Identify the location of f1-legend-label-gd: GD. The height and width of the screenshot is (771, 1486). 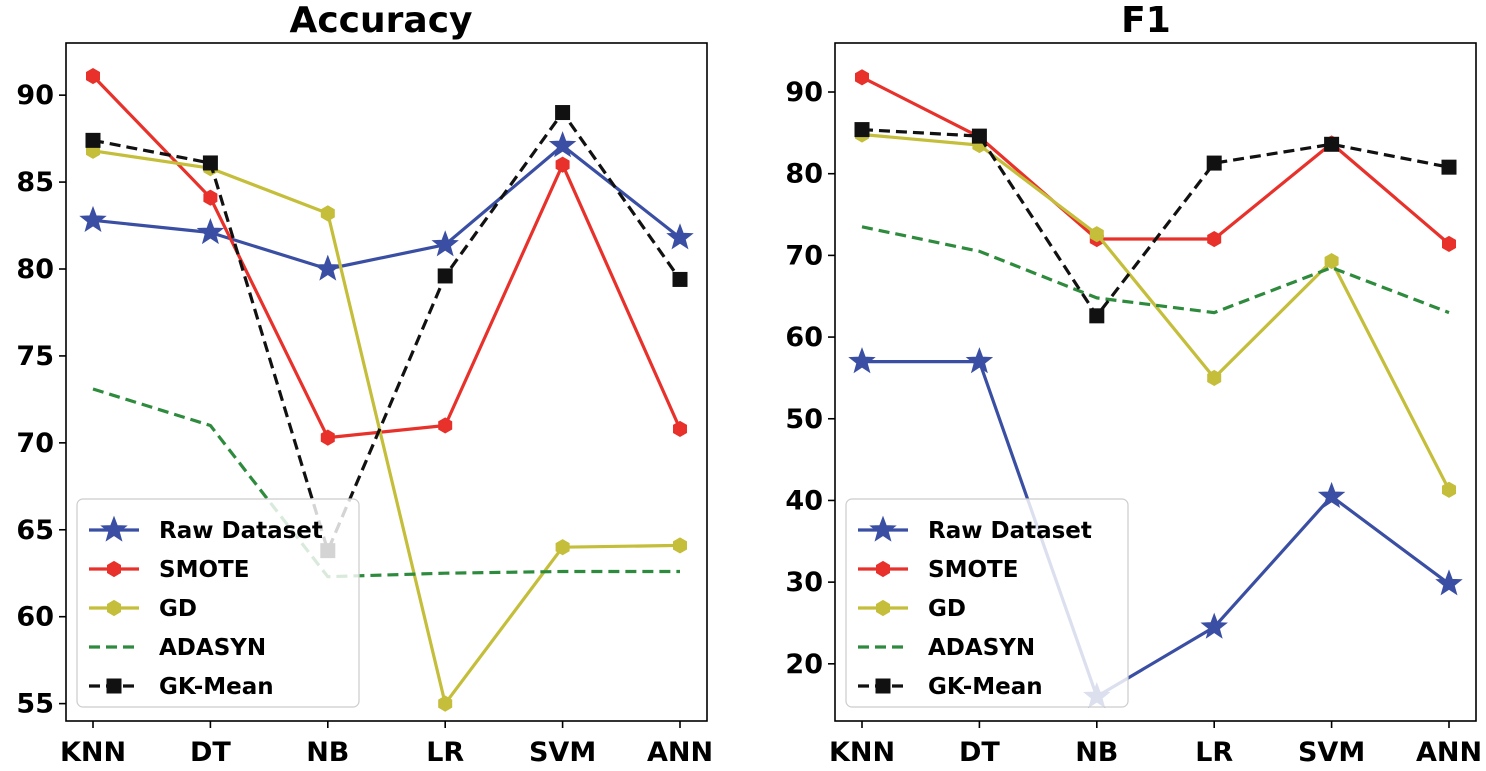
(947, 609).